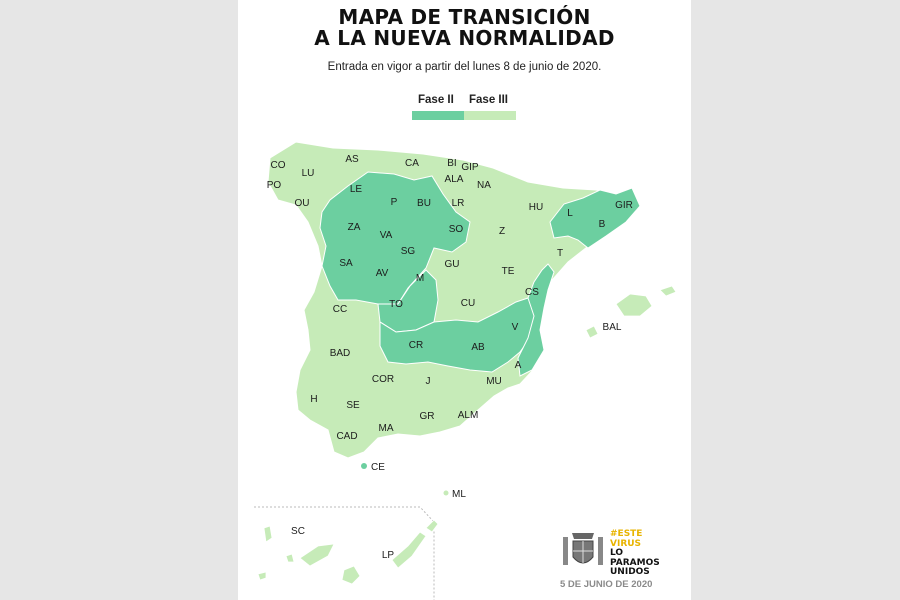 The width and height of the screenshot is (900, 600). I want to click on label-mu: MU, so click(494, 381).